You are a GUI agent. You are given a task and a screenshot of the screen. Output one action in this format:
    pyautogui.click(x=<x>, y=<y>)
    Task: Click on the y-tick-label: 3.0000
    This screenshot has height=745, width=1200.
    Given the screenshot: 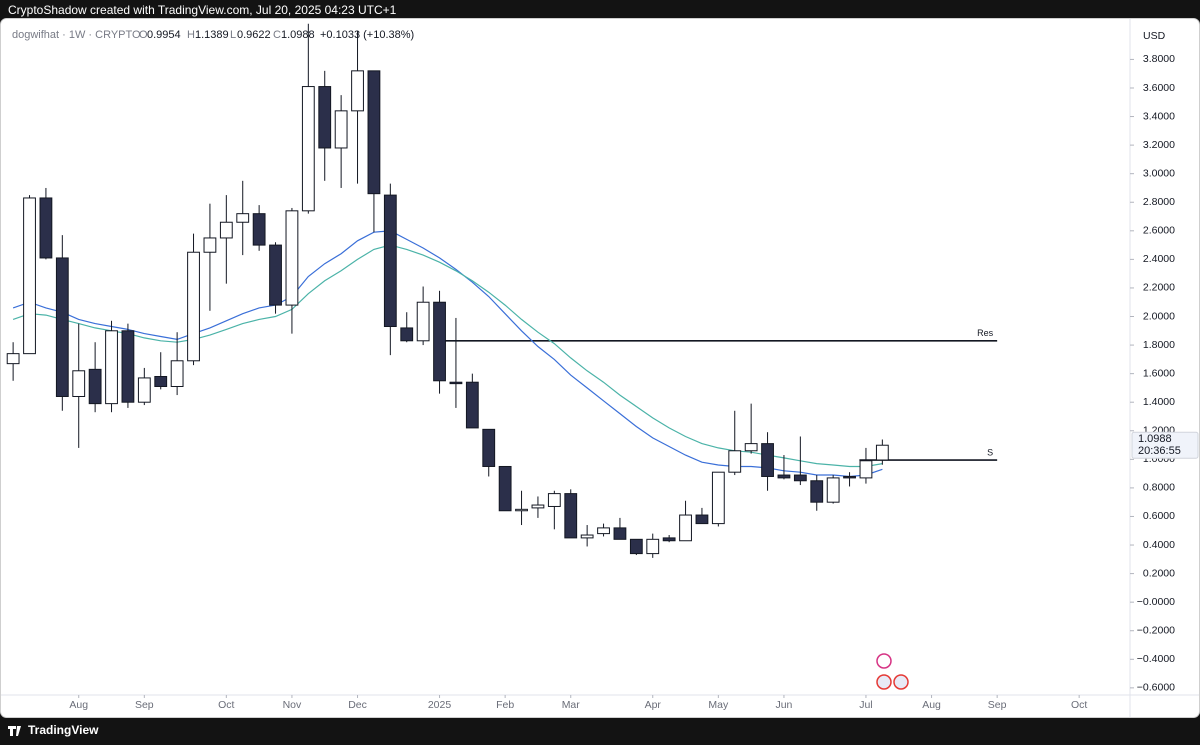 What is the action you would take?
    pyautogui.click(x=1159, y=173)
    